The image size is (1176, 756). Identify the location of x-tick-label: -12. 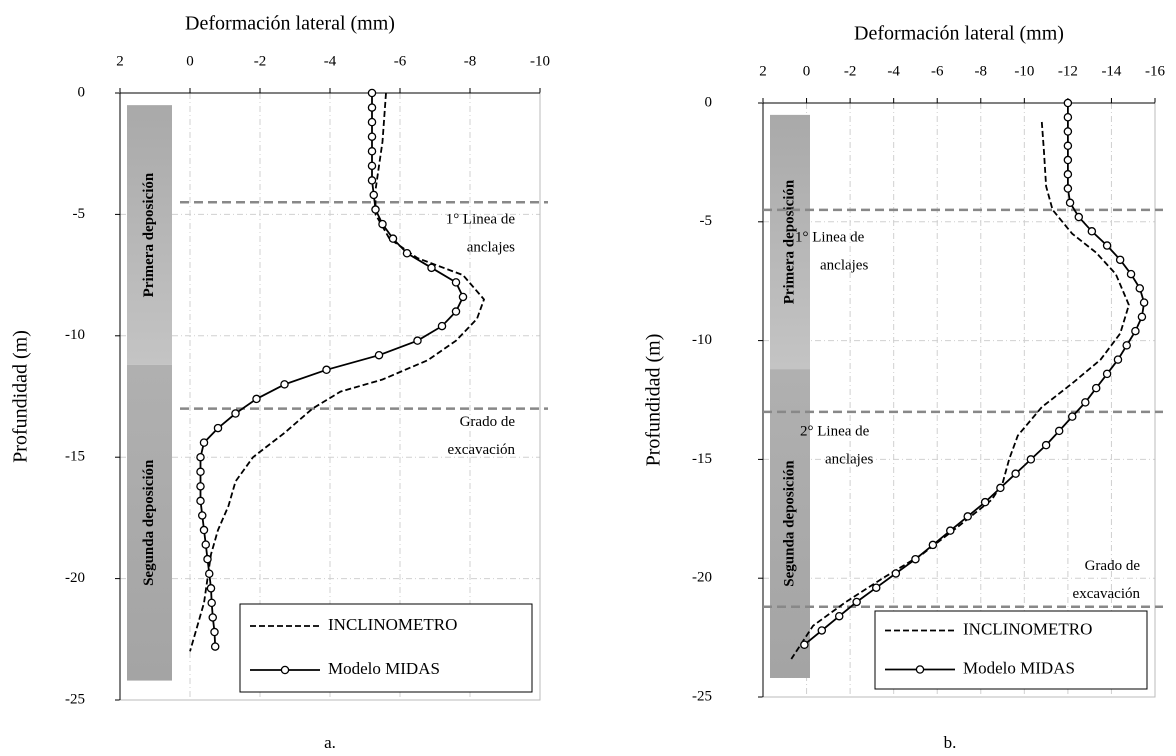
(1068, 71).